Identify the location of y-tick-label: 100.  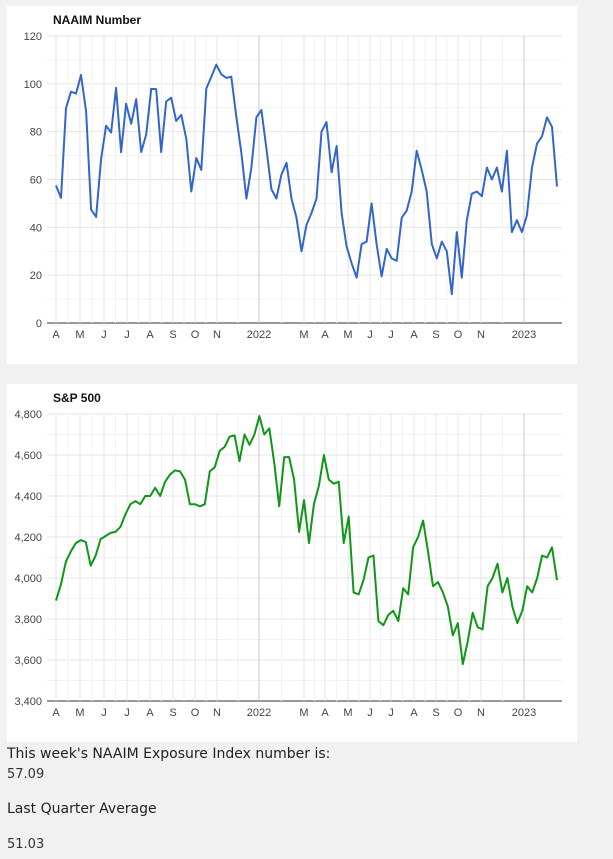
(33, 85).